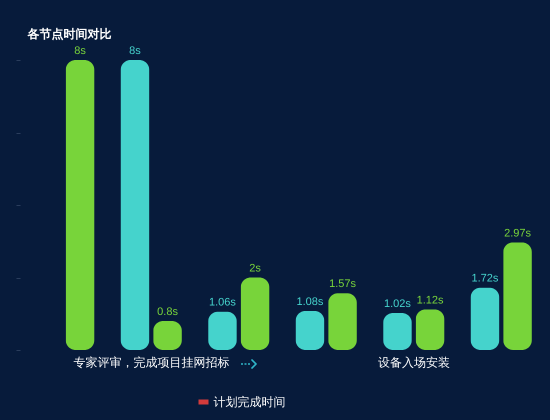 This screenshot has height=420, width=550. What do you see at coordinates (167, 312) in the screenshot?
I see `data-label: 0.8s` at bounding box center [167, 312].